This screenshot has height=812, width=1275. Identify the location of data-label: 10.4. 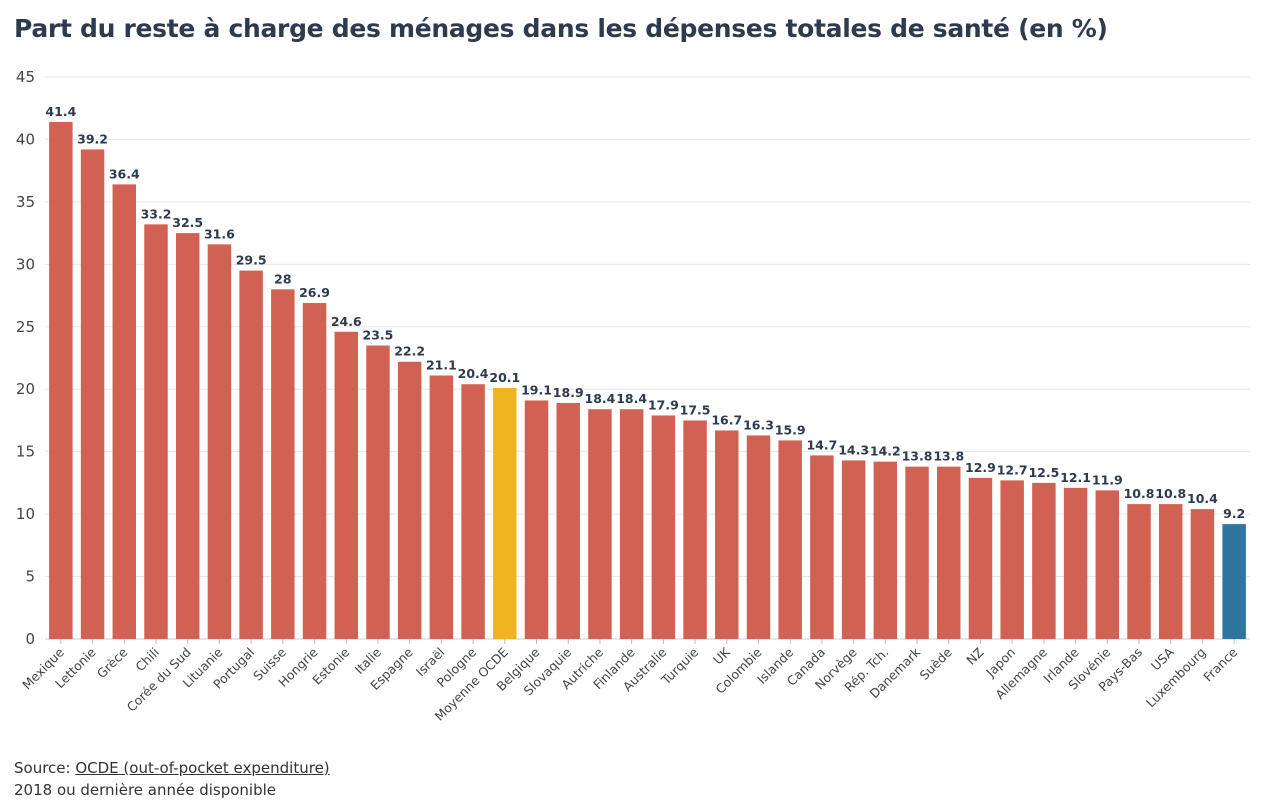
(1202, 498).